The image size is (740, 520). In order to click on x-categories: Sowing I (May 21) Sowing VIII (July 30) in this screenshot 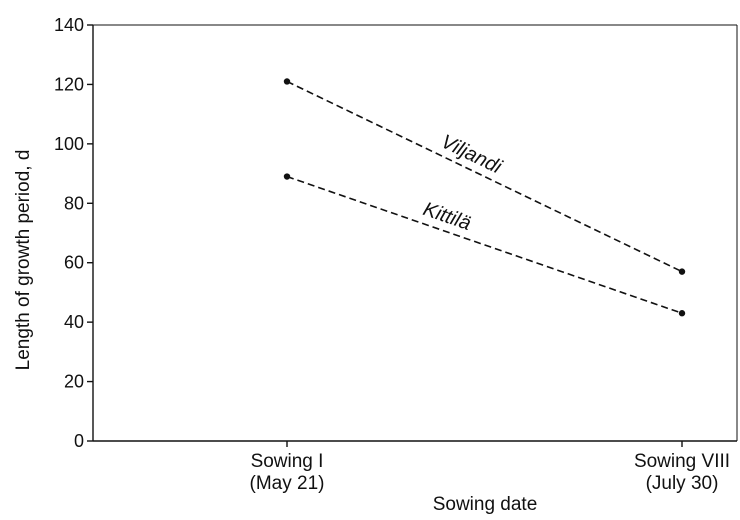, I will do `click(490, 467)`.